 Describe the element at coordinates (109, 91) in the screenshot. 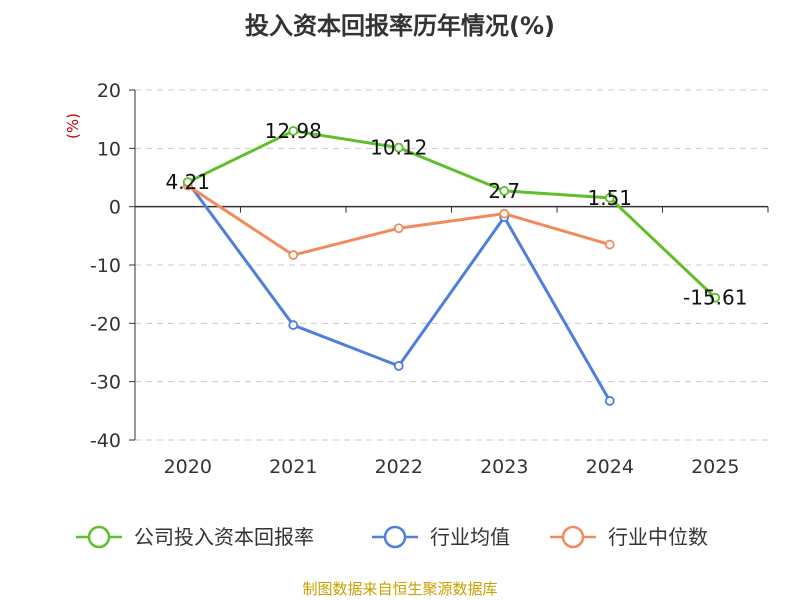

I see `y-tick-label: 20` at that location.